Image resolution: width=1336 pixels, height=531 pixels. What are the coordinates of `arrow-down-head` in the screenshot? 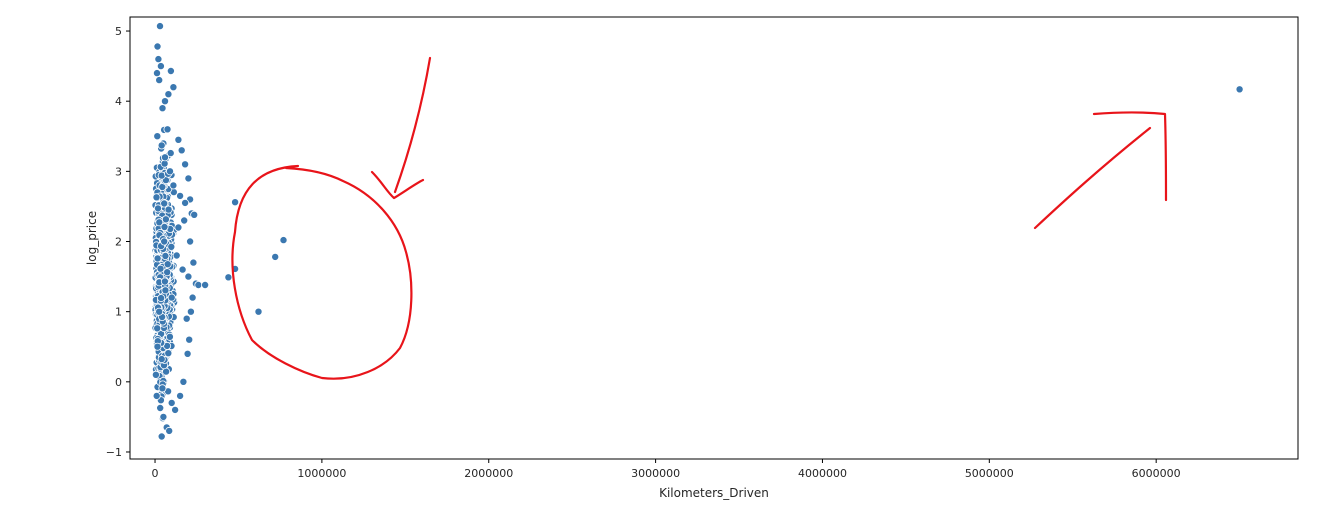 It's located at (397, 185).